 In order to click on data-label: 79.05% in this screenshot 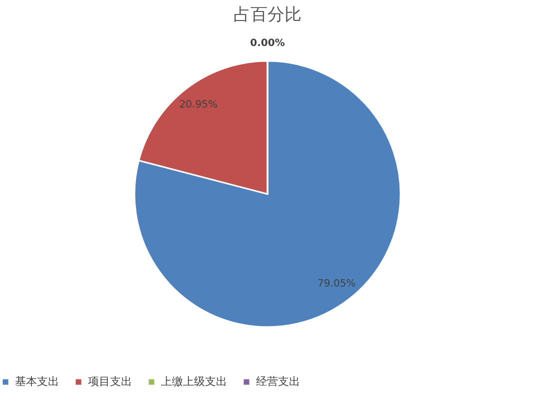, I will do `click(337, 284)`.